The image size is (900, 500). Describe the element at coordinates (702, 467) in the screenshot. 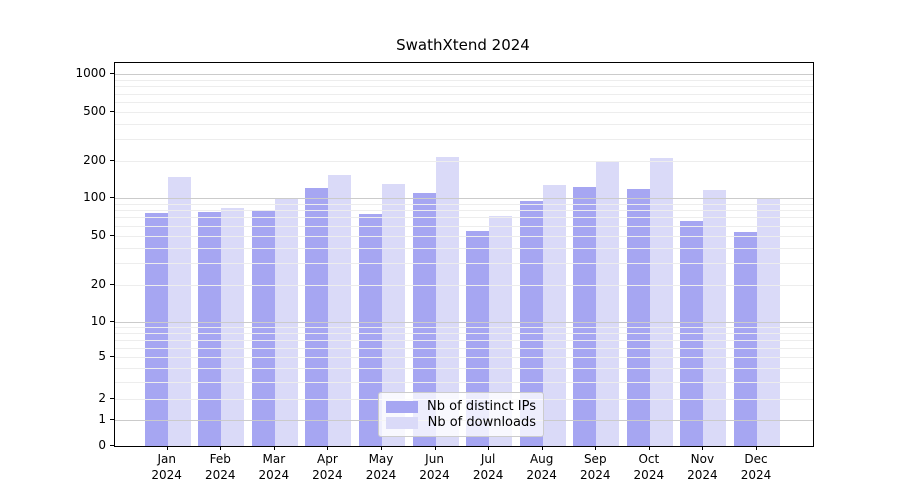

I see `x-tick-label: Nov 2024` at that location.